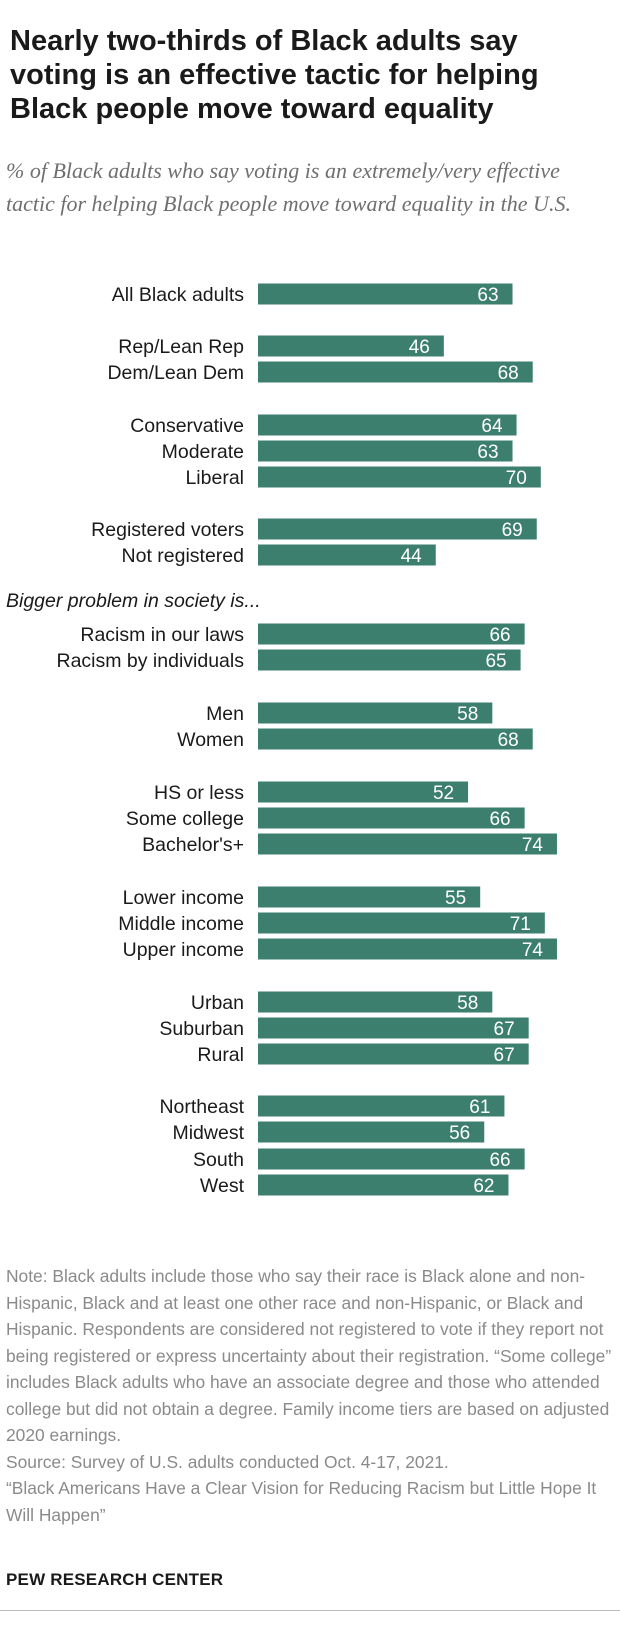  I want to click on bar-racism-by-individuals, so click(389, 660).